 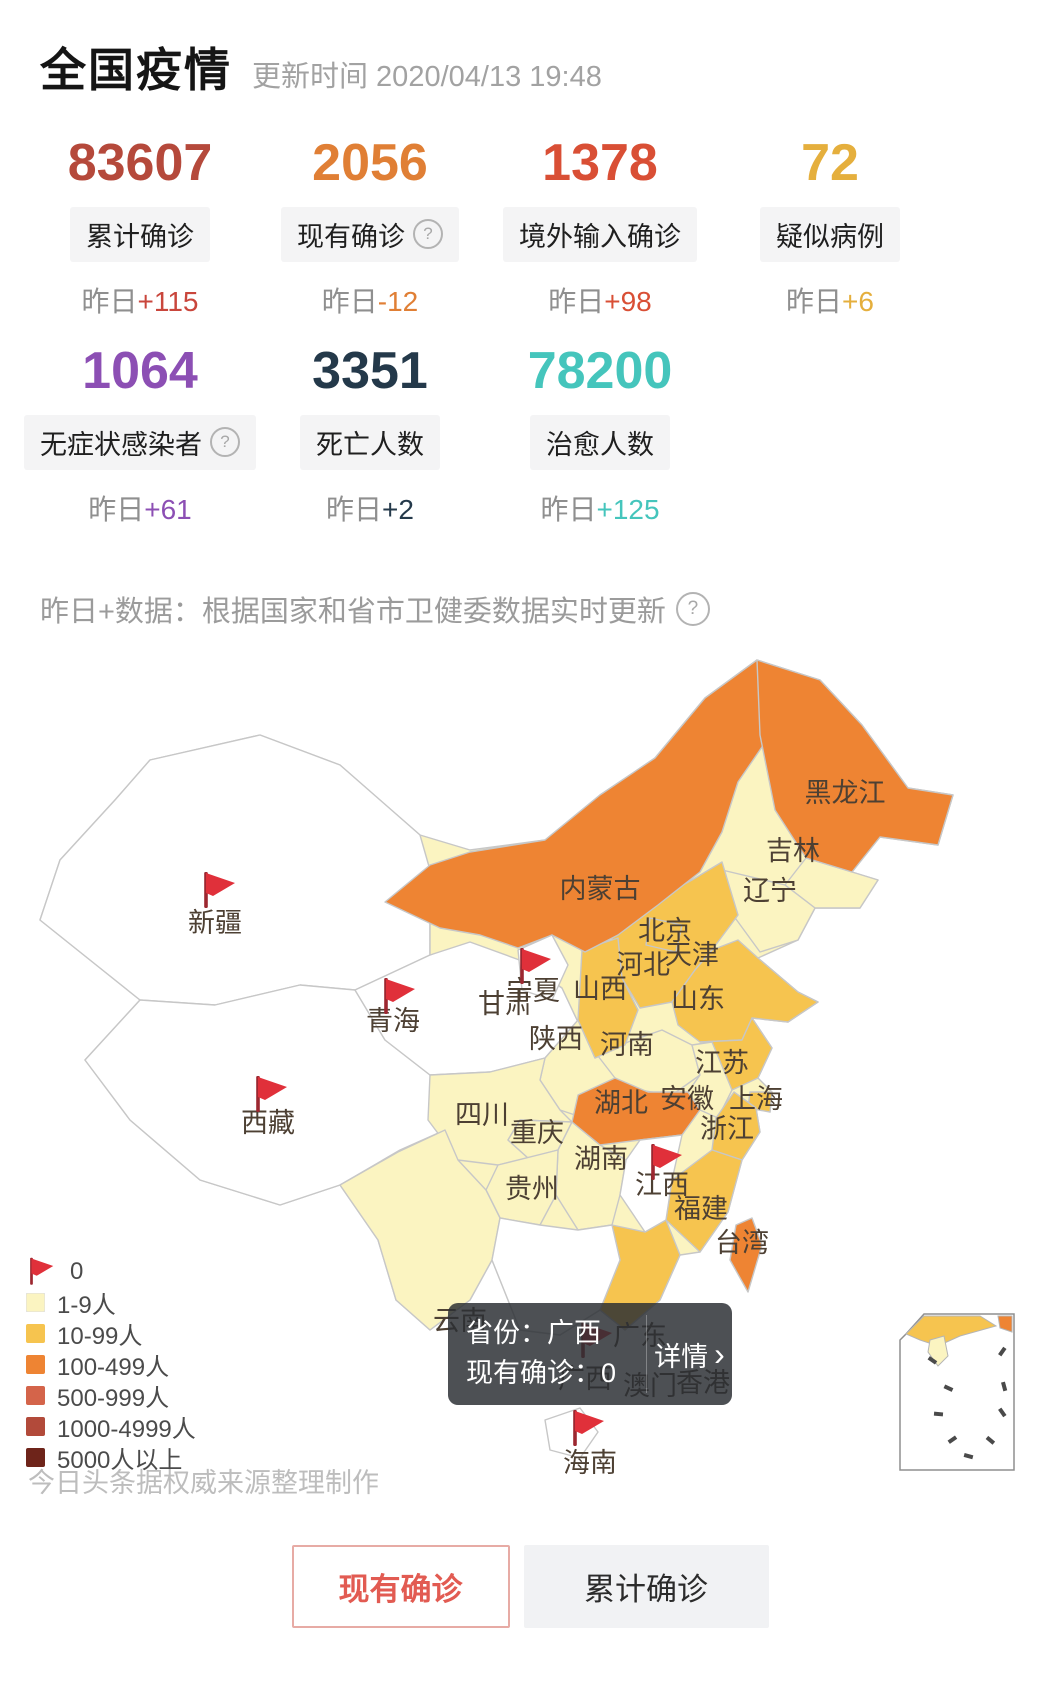 I want to click on label-hebei: 河北, so click(x=643, y=965).